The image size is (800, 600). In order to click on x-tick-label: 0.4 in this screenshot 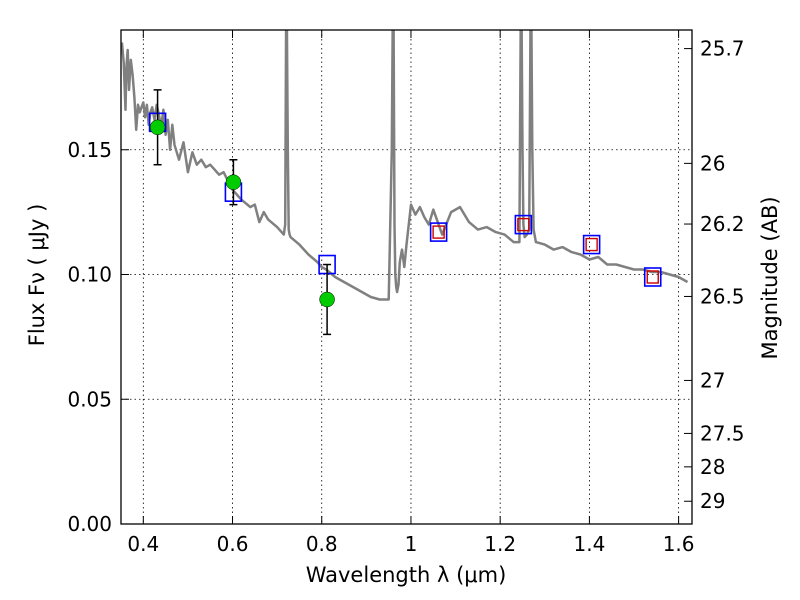, I will do `click(143, 544)`.